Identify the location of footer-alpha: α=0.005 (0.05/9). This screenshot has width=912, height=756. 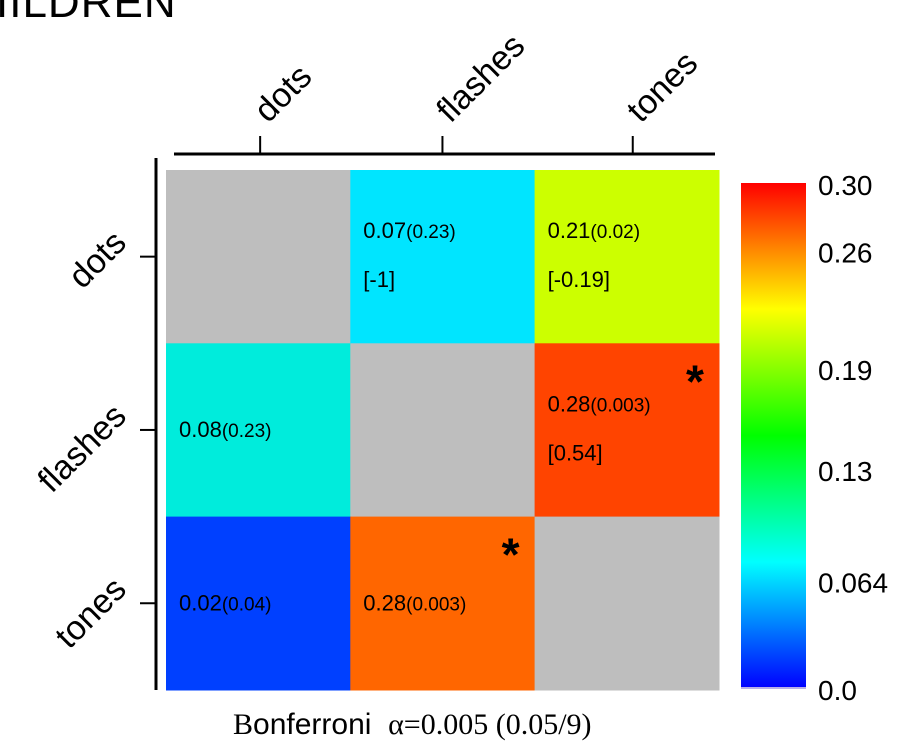
(490, 724).